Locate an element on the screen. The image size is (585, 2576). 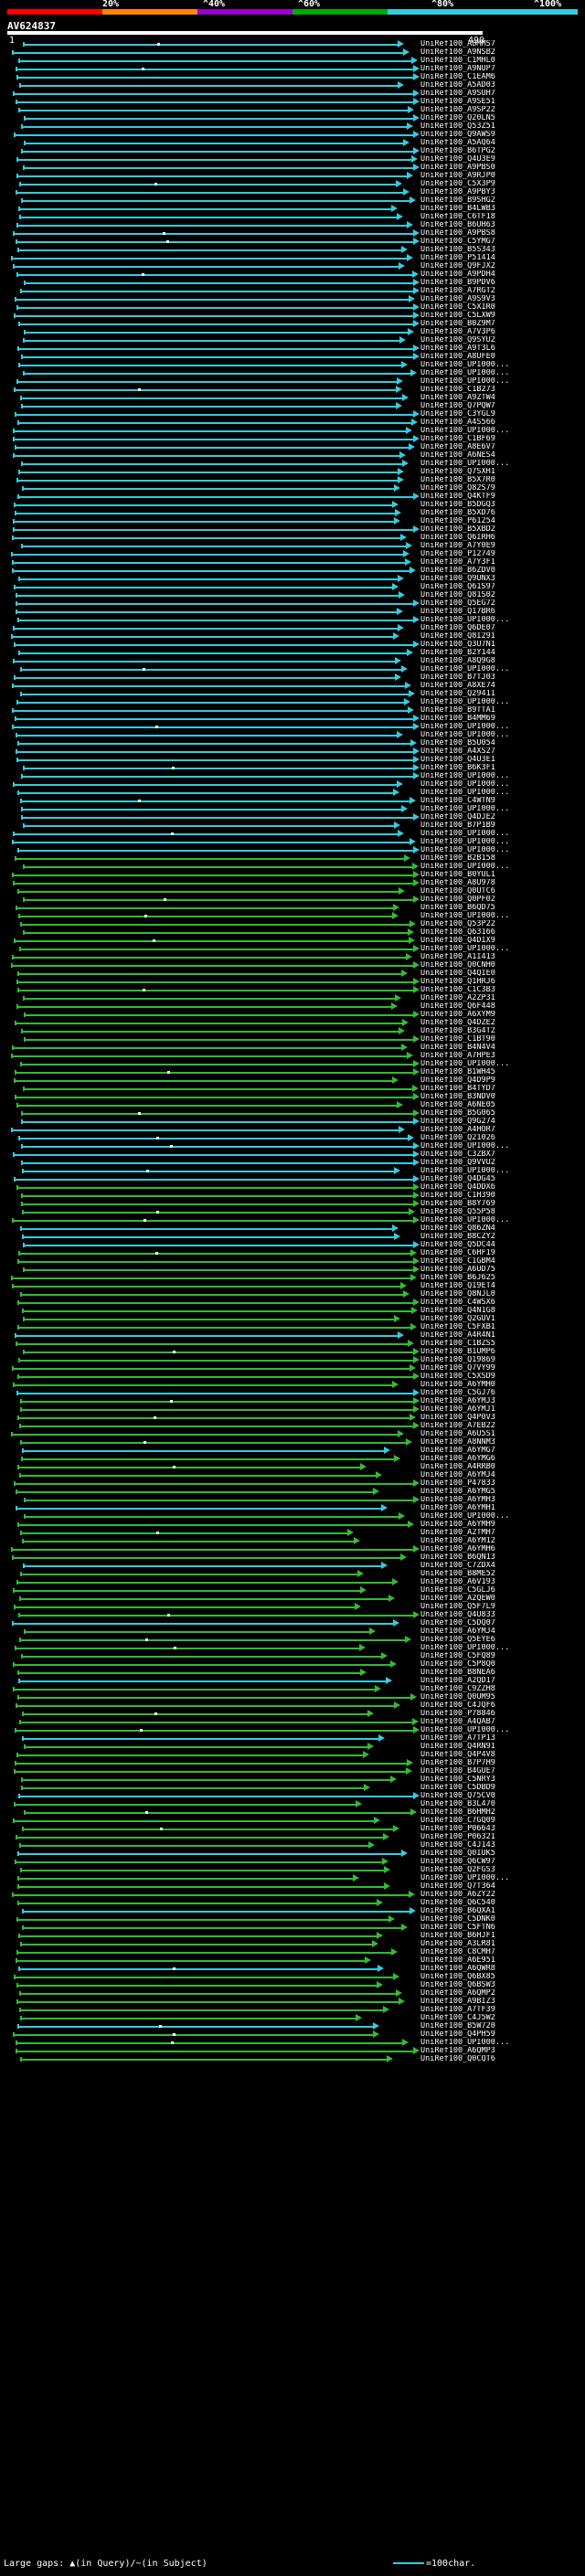
hit-row: UniRef100_Q6C540 is located at coordinates (293, 1903).